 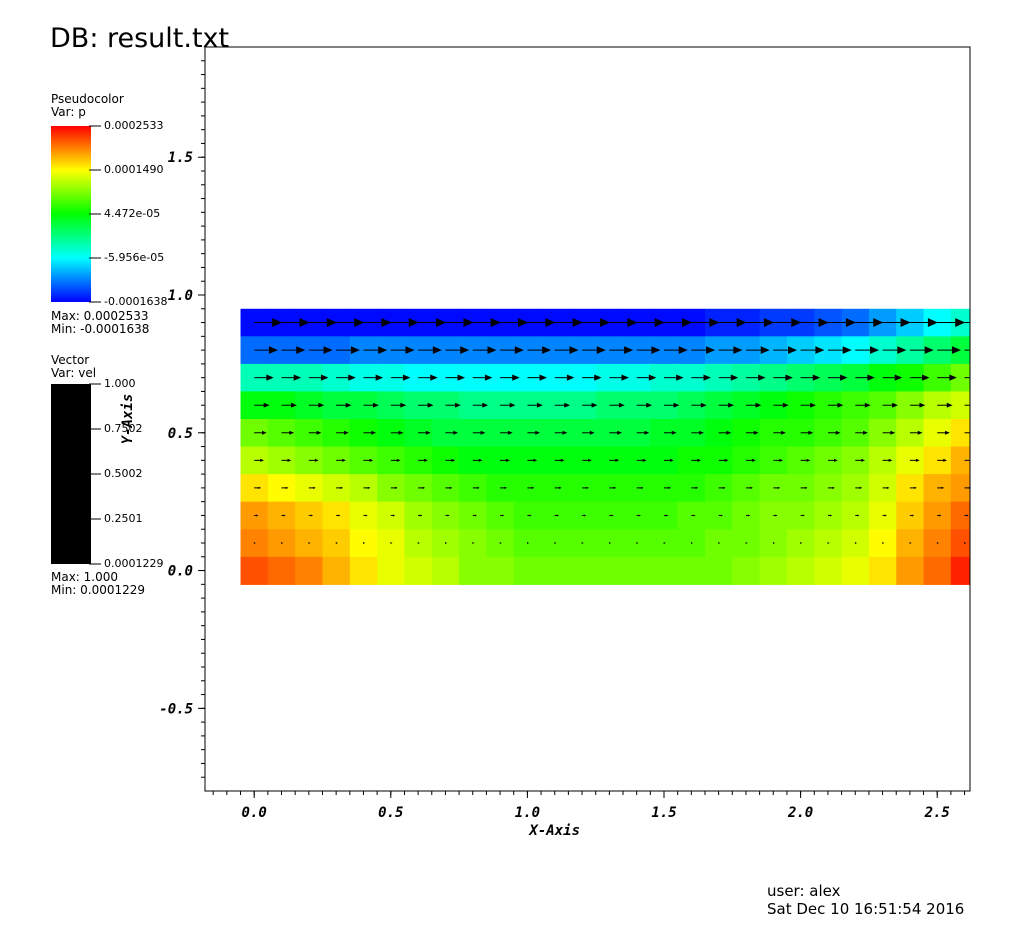 What do you see at coordinates (71, 474) in the screenshot?
I see `vector-colorbar` at bounding box center [71, 474].